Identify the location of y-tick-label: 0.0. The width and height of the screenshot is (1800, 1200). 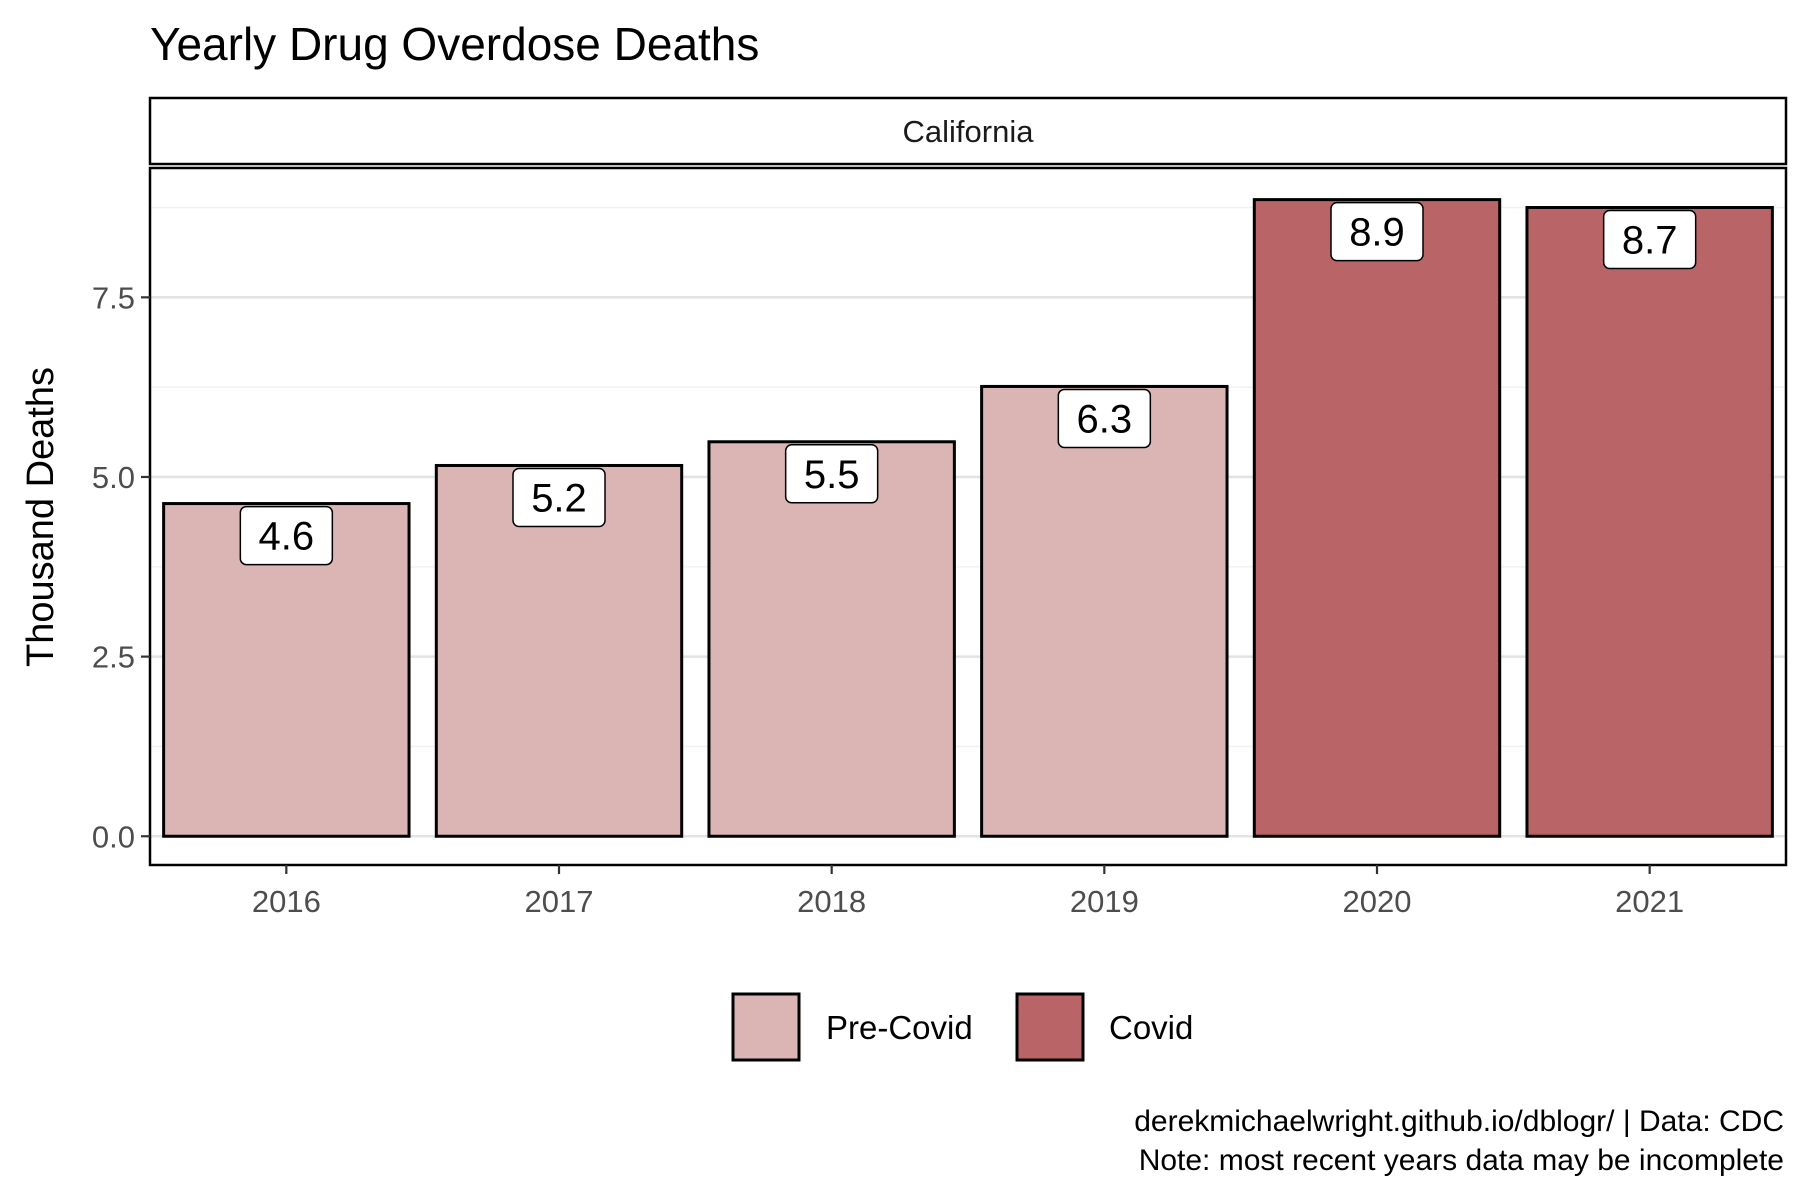
(113, 836).